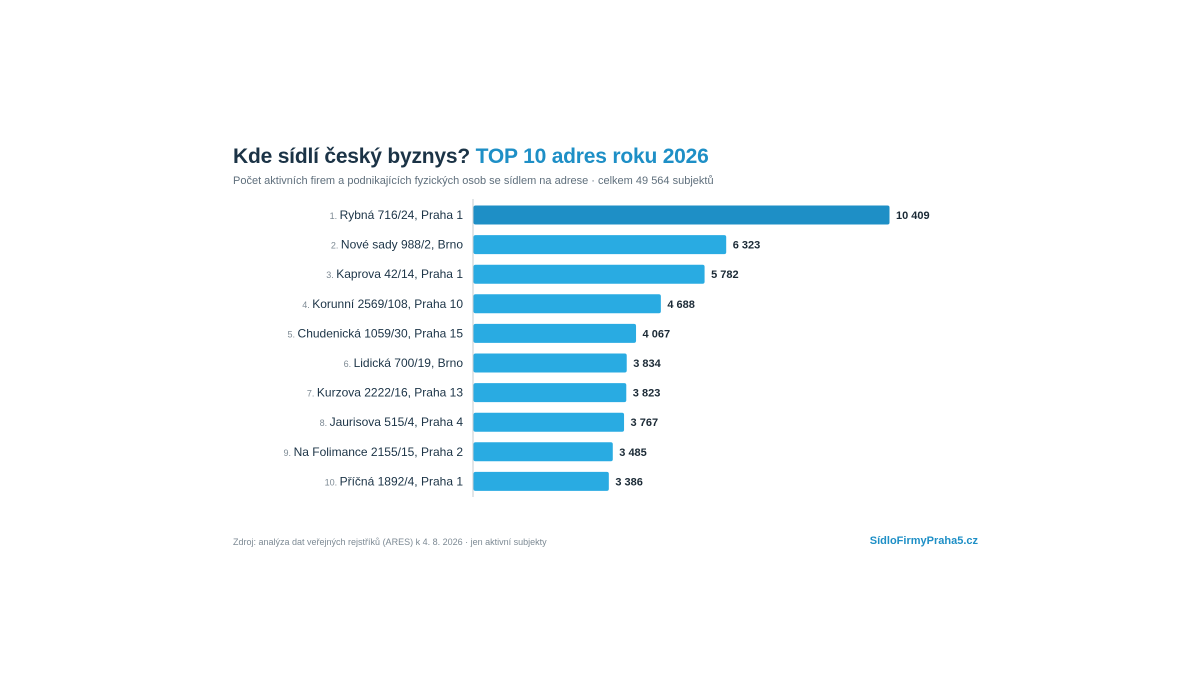  I want to click on address-label: Jaurisova 515/4, Praha 4, so click(397, 422).